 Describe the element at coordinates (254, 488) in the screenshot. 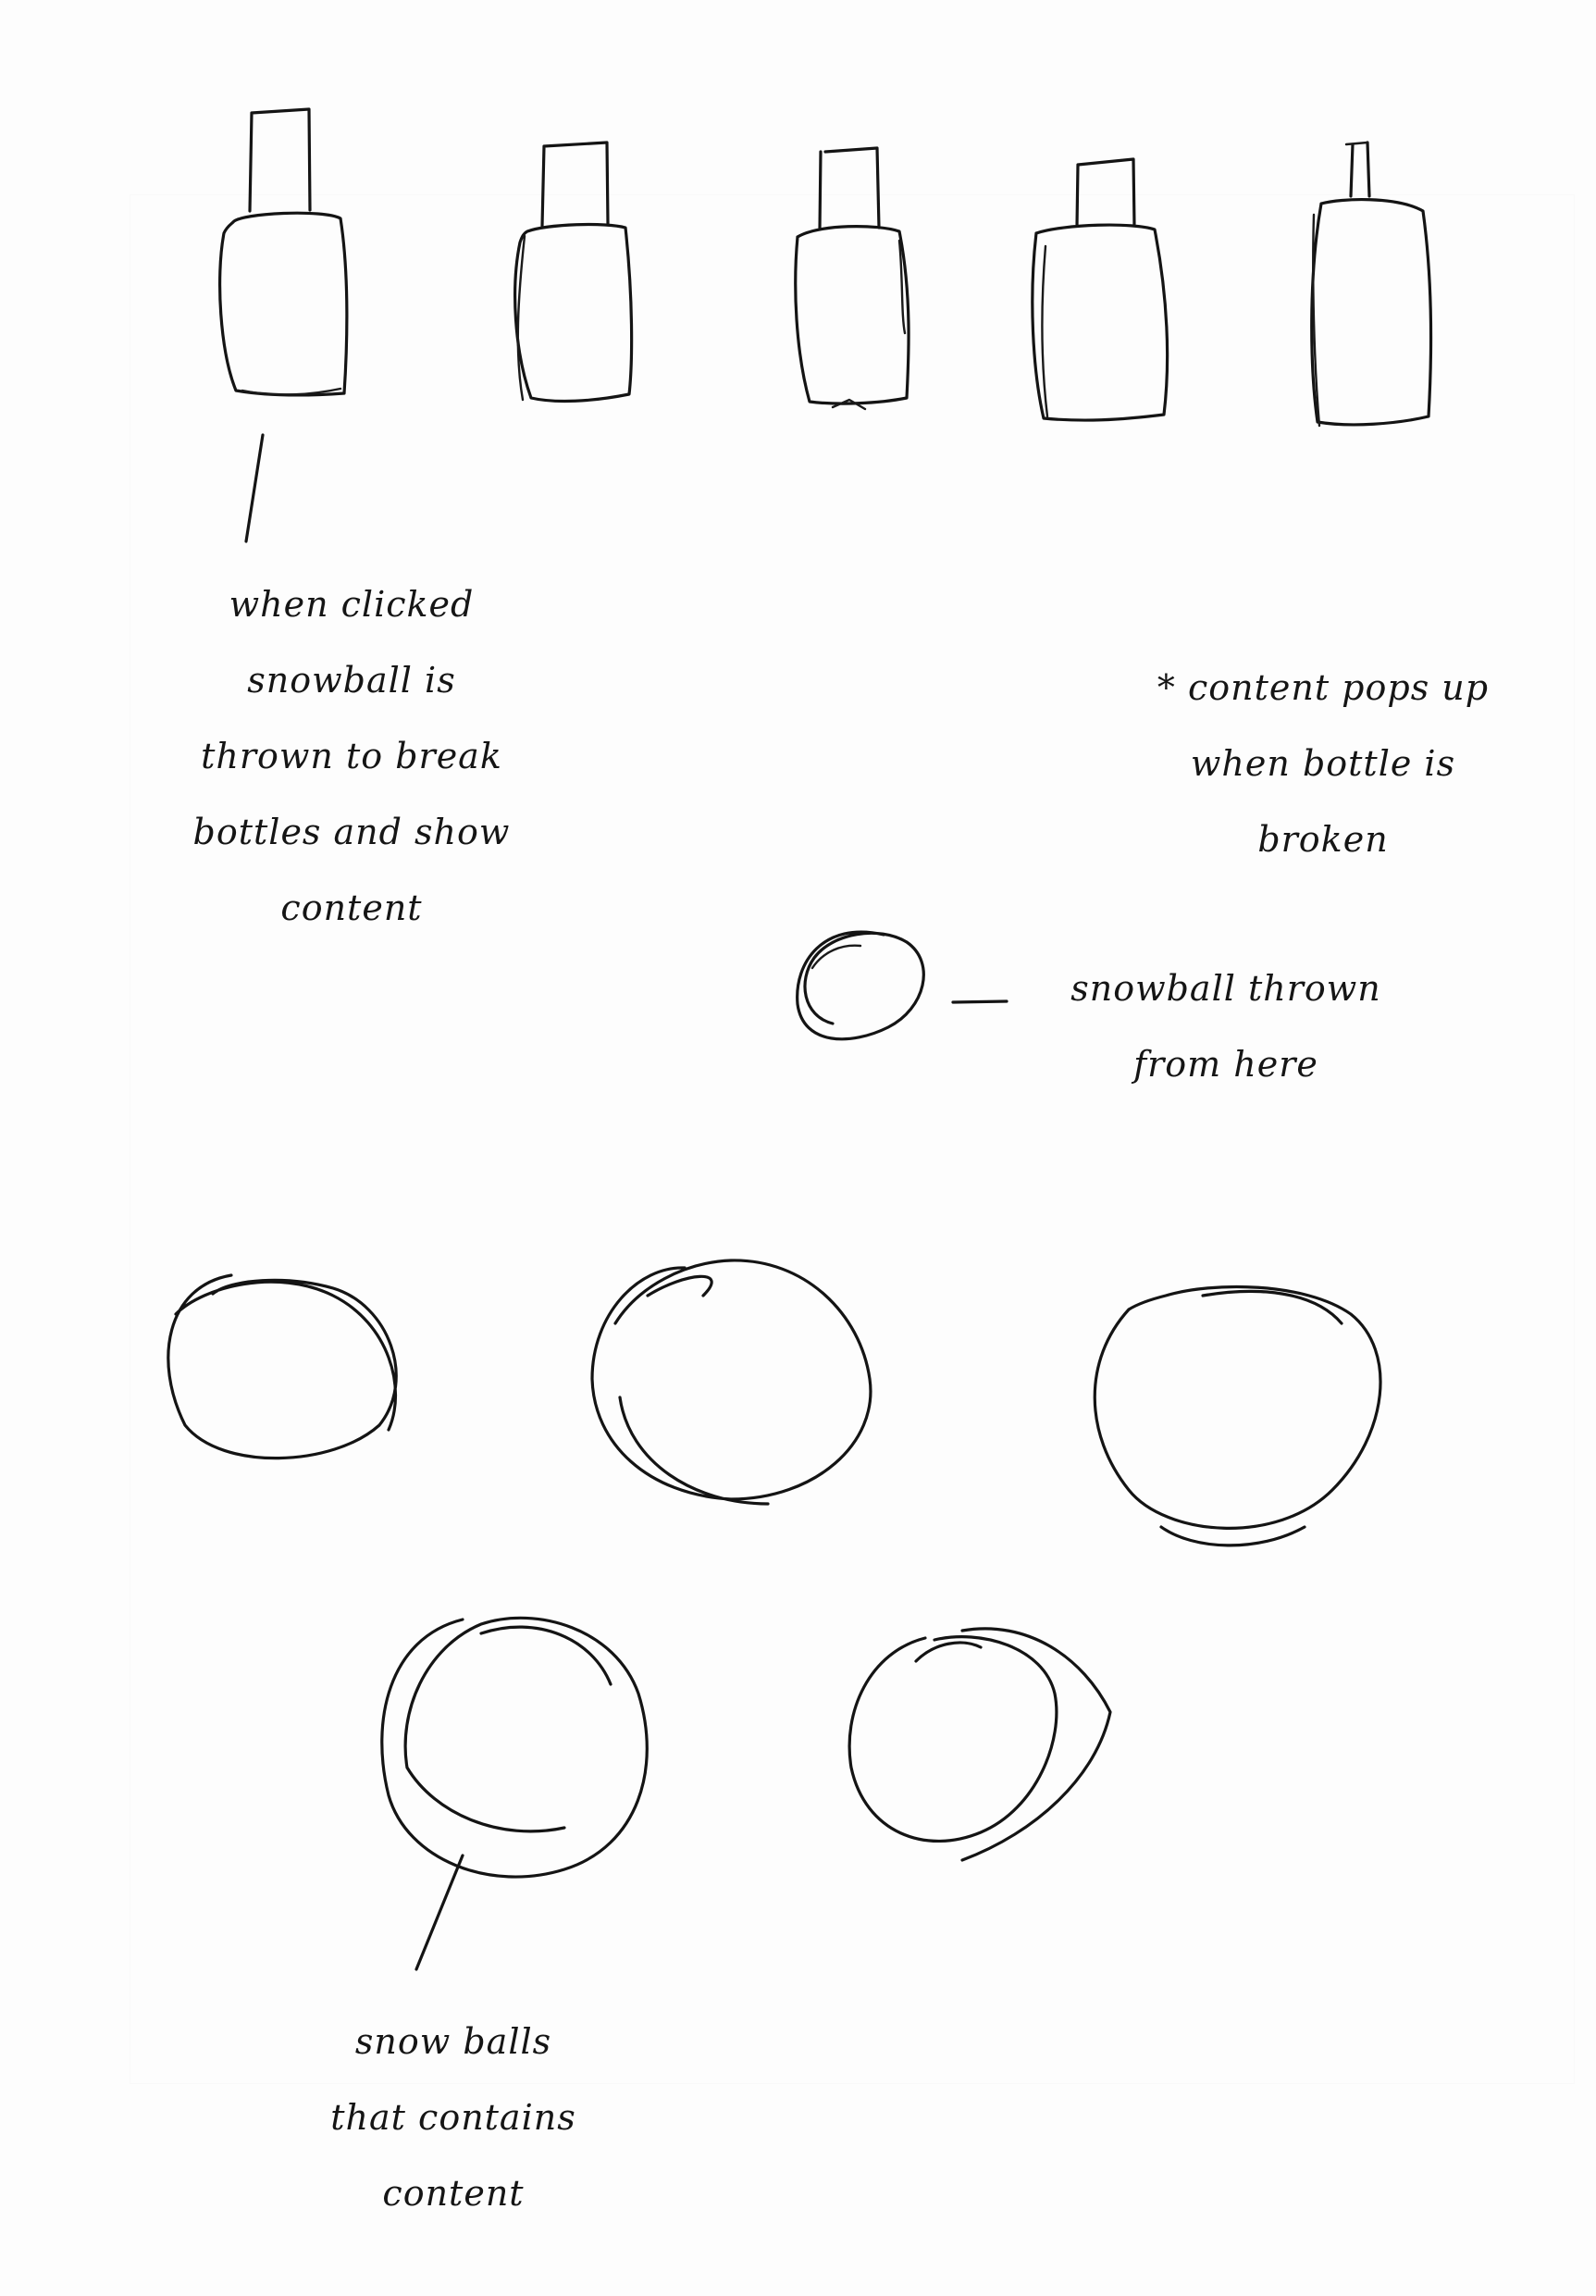

I see `bottles-pointer-line` at that location.